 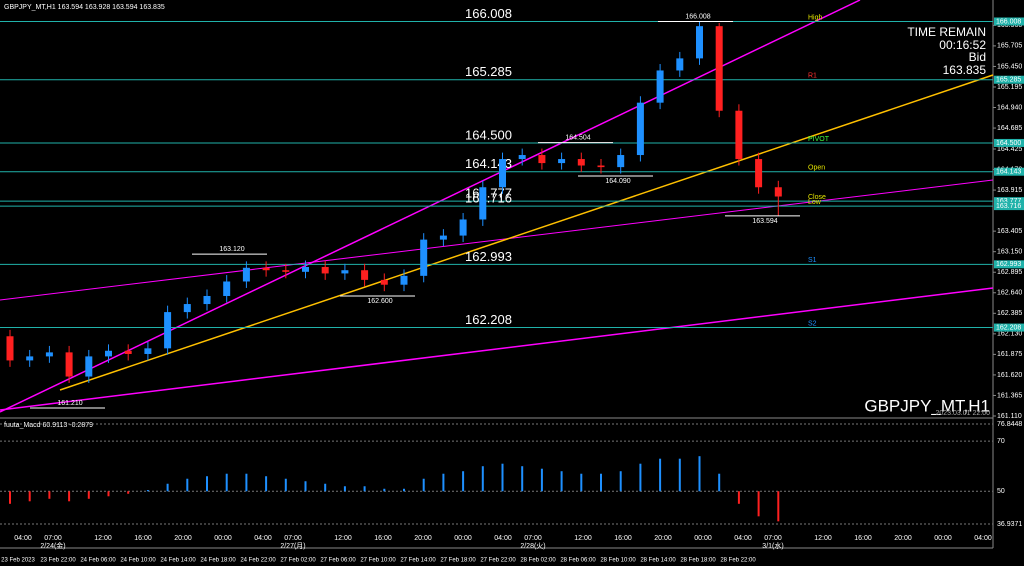 What do you see at coordinates (1009, 313) in the screenshot?
I see `y-tick-label: 162.385` at bounding box center [1009, 313].